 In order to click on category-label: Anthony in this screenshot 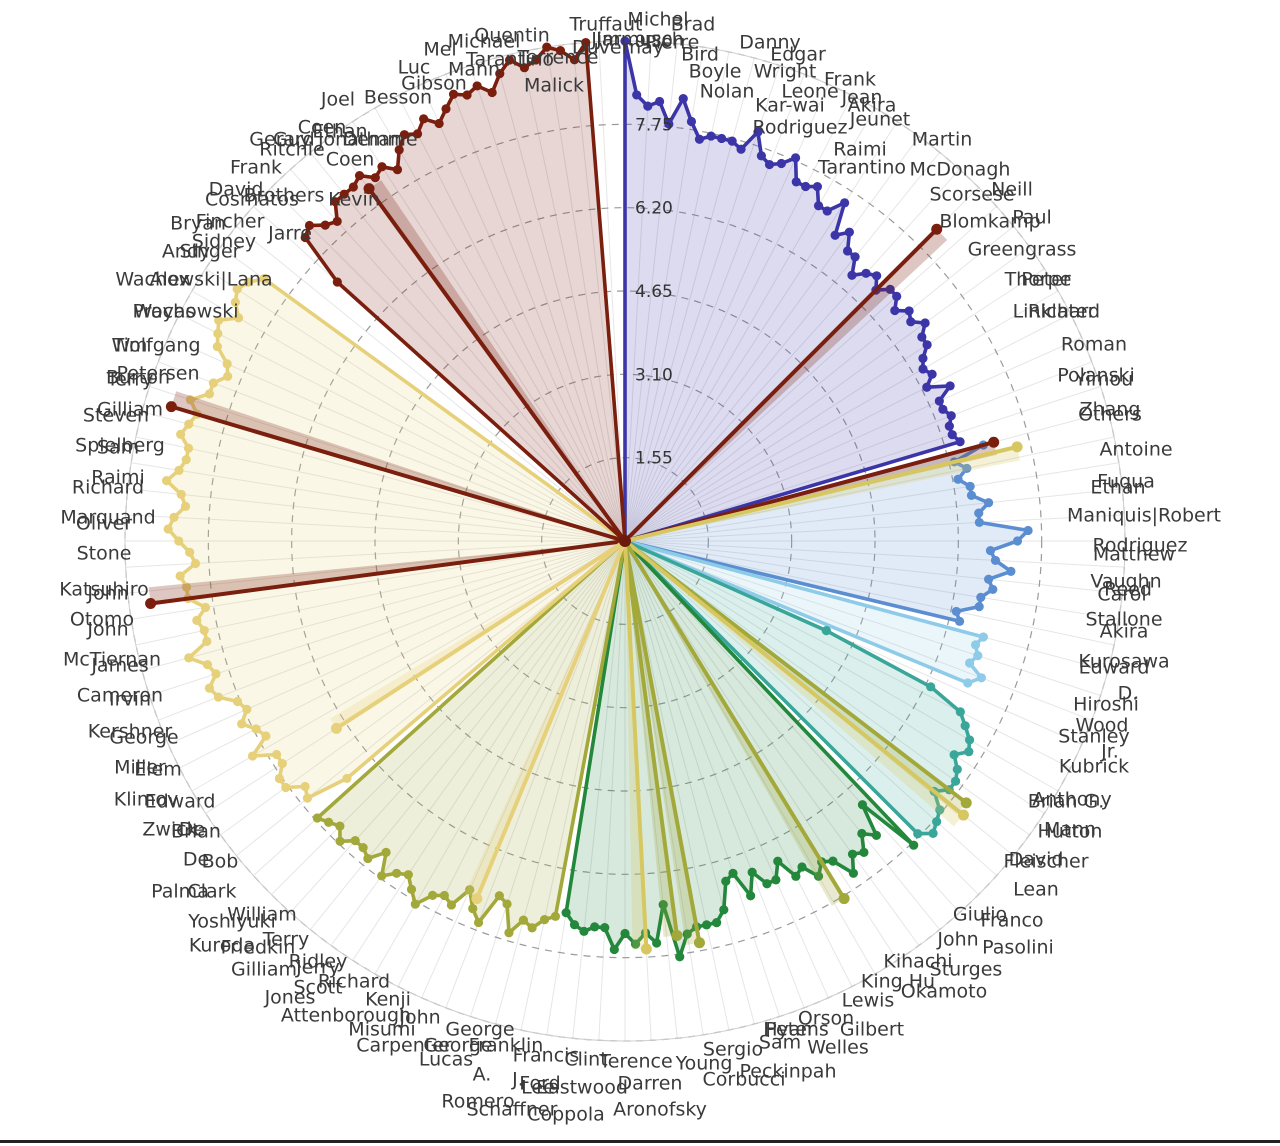, I will do `click(1071, 800)`.